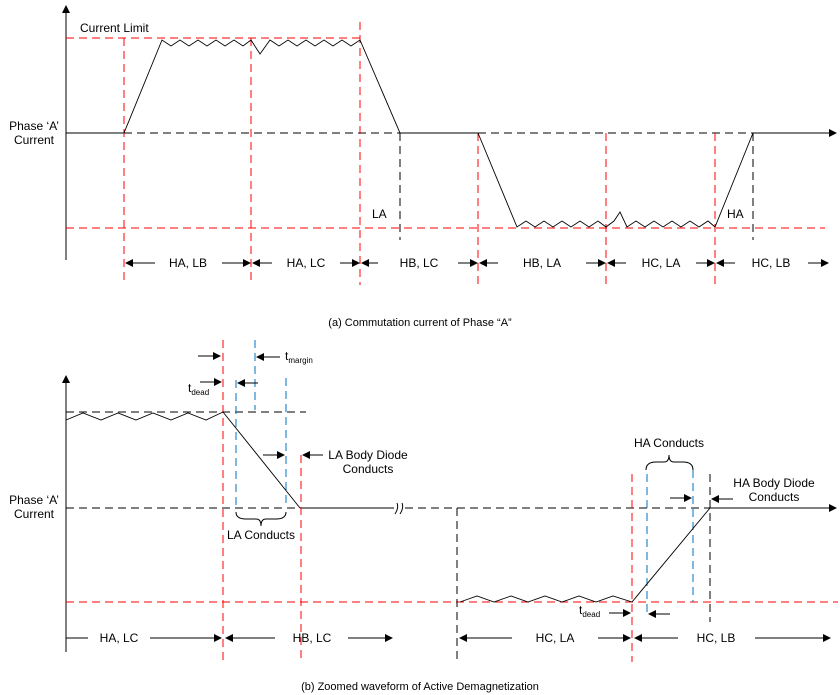 The image size is (840, 695). Describe the element at coordinates (735, 214) in the screenshot. I see `ha-label: HA` at that location.